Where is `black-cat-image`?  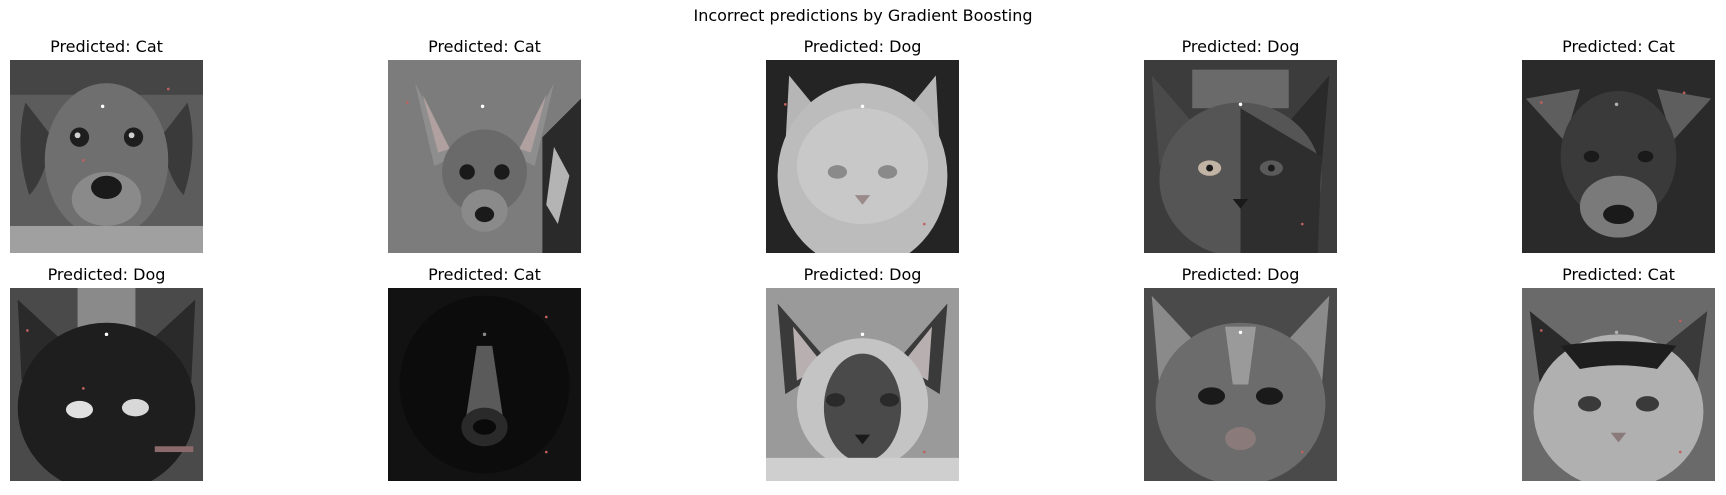 black-cat-image is located at coordinates (106, 384).